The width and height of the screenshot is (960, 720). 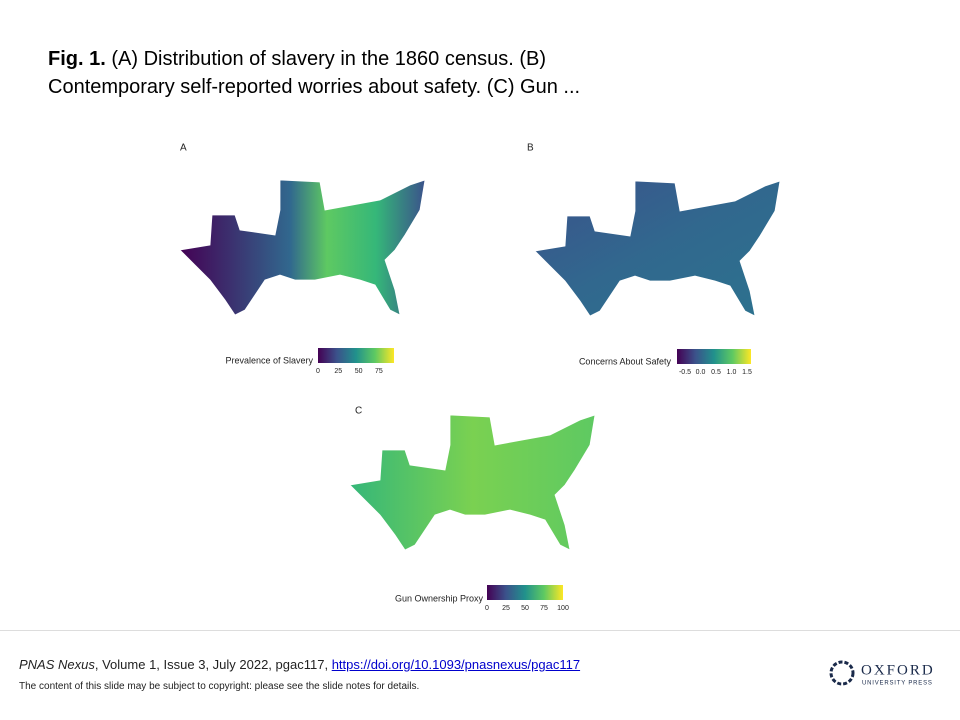 I want to click on divider, so click(x=480, y=630).